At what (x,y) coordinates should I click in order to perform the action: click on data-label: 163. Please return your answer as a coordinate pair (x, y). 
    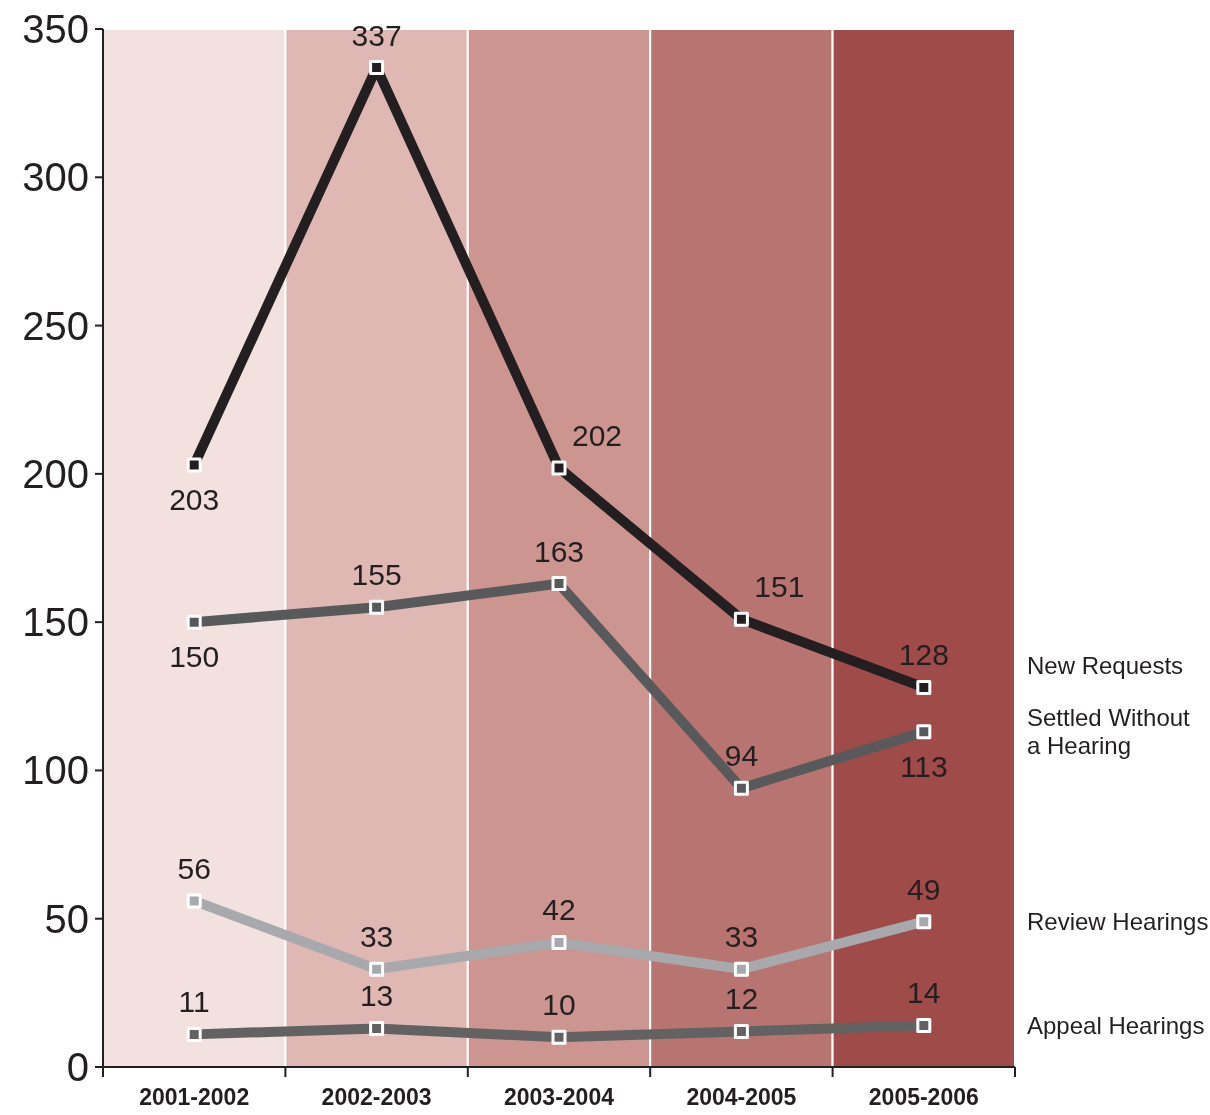
    Looking at the image, I should click on (559, 551).